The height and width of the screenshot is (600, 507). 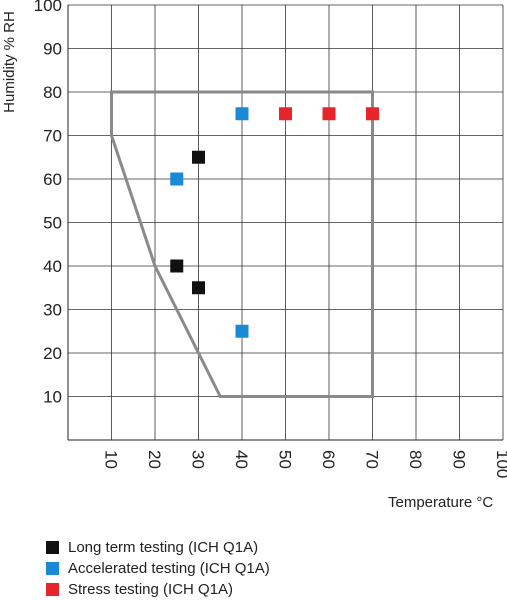 What do you see at coordinates (52, 589) in the screenshot?
I see `legend-swatch-stress` at bounding box center [52, 589].